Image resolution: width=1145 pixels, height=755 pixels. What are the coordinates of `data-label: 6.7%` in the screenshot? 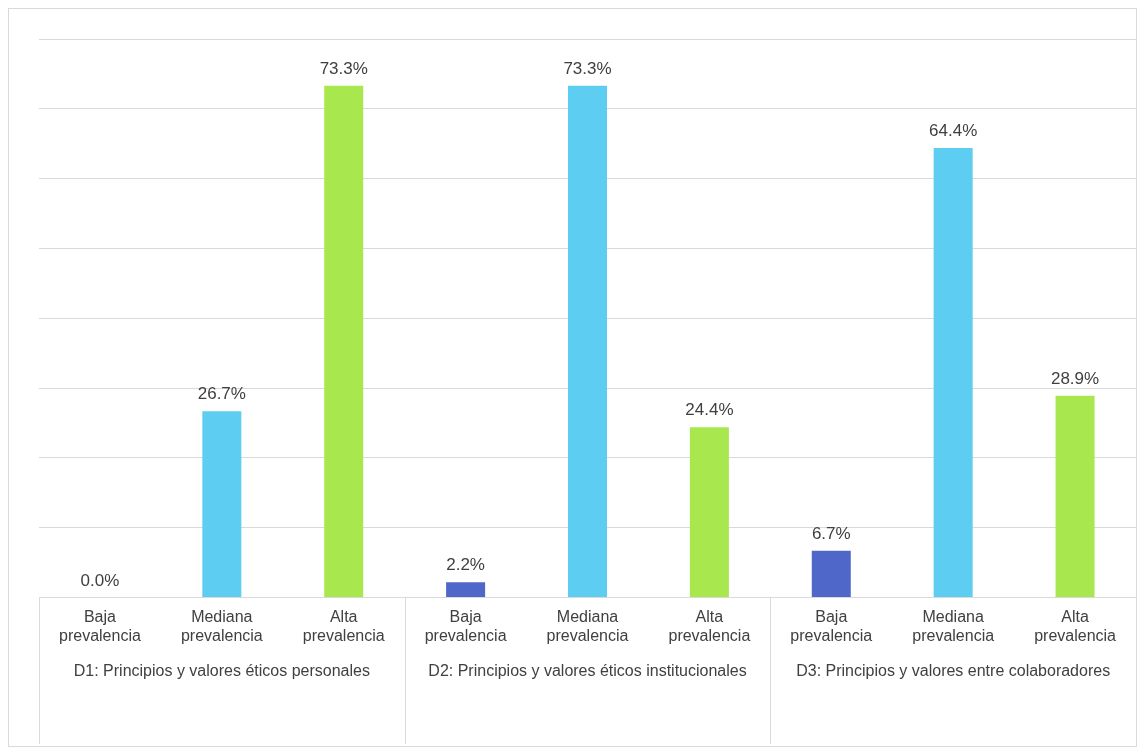 It's located at (831, 533).